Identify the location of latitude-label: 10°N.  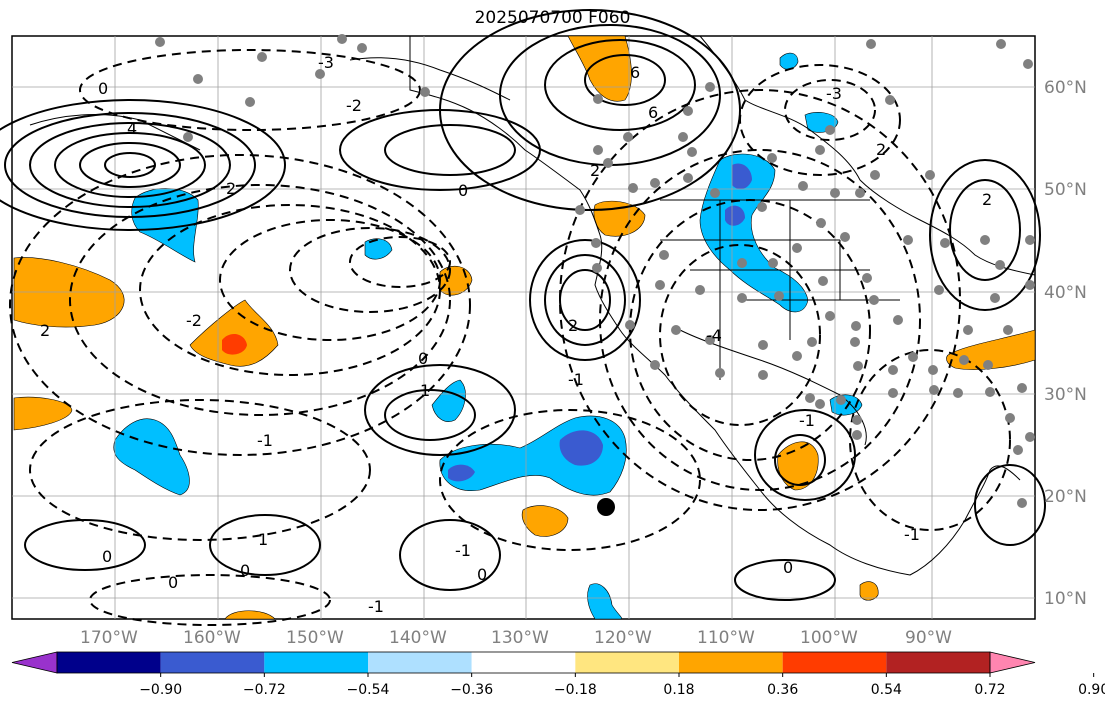
(1065, 599).